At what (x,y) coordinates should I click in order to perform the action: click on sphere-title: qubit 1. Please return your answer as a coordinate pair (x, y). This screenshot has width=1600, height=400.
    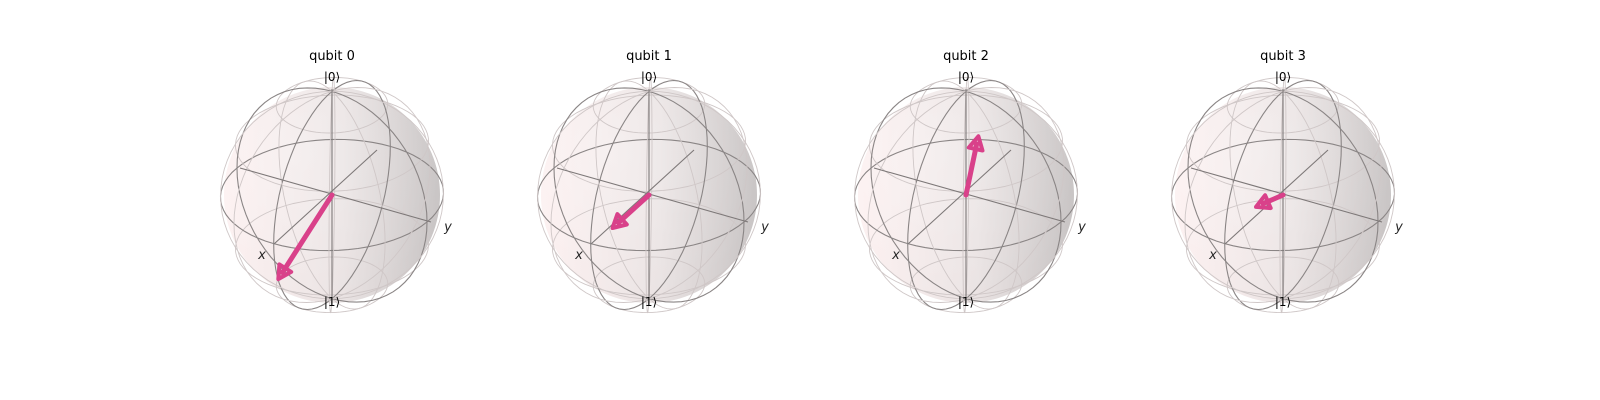
    Looking at the image, I should click on (649, 56).